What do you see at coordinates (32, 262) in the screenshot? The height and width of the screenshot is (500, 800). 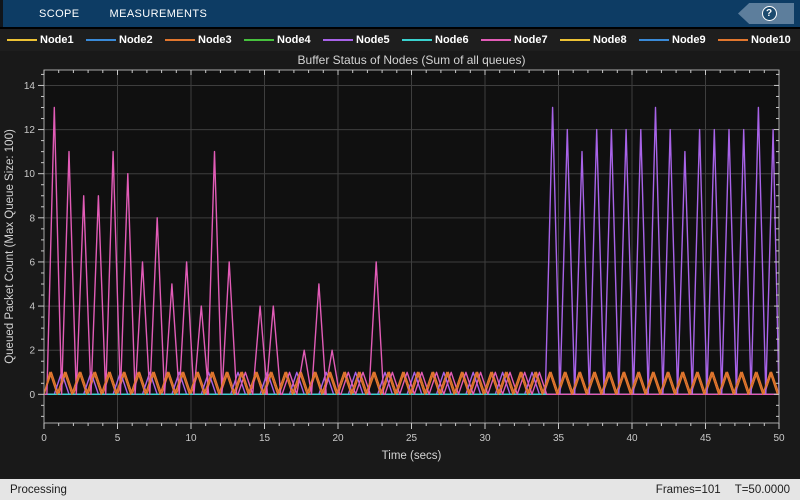 I see `svg-text: 6` at bounding box center [32, 262].